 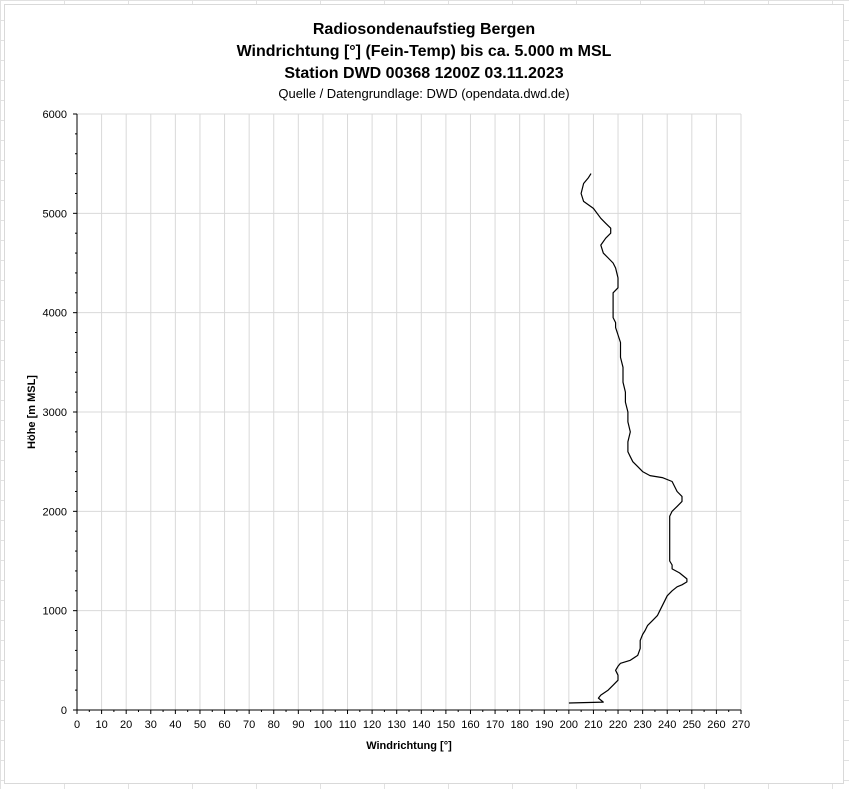 What do you see at coordinates (55, 115) in the screenshot?
I see `y-tick-label: 6000` at bounding box center [55, 115].